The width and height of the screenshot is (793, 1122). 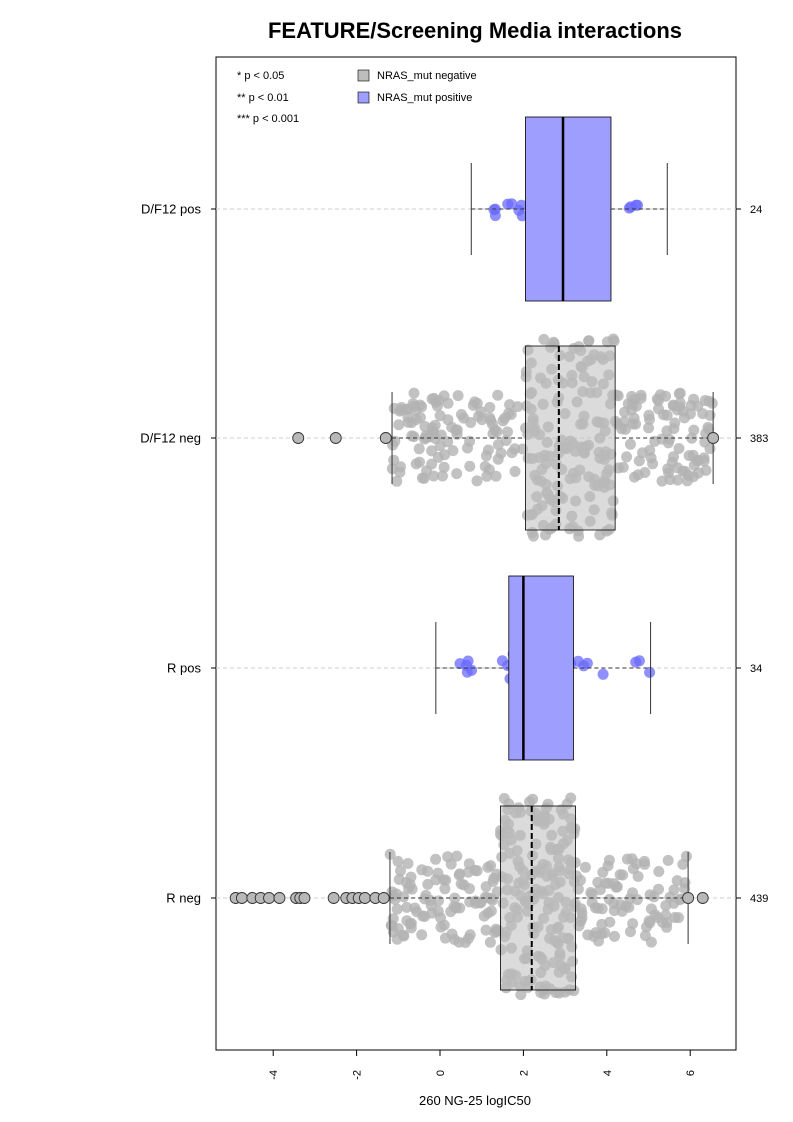 What do you see at coordinates (363, 97) in the screenshot?
I see `legend-swatch-positive` at bounding box center [363, 97].